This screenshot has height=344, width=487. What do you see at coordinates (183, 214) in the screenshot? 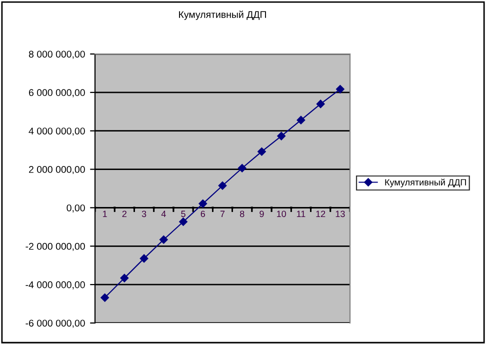
I see `x-tick-label: 5` at bounding box center [183, 214].